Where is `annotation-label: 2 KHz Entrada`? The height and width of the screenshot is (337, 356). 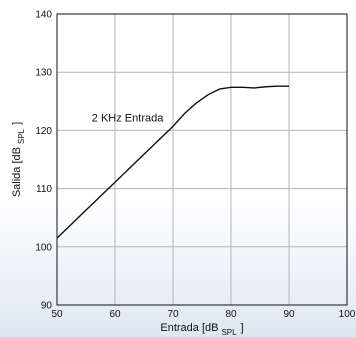
annotation-label: 2 KHz Entrada is located at coordinates (128, 119).